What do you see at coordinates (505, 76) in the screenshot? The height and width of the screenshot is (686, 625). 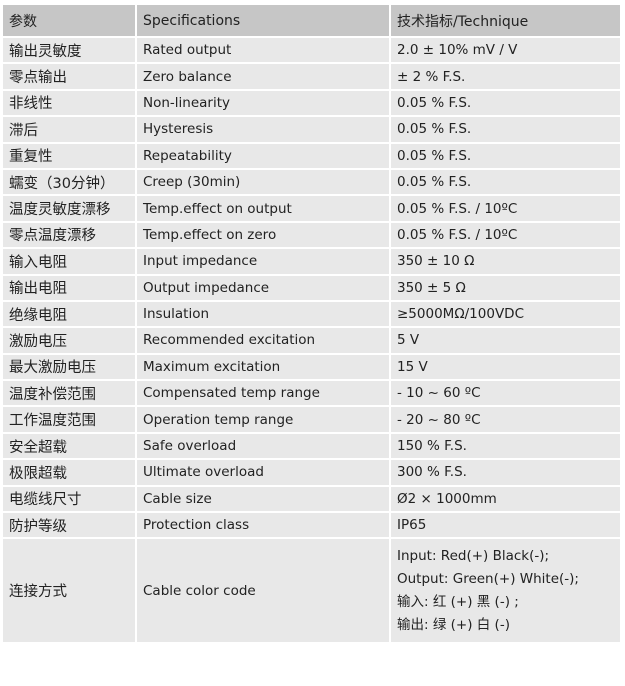 I see `value-cell: ± 2 % F.S.` at bounding box center [505, 76].